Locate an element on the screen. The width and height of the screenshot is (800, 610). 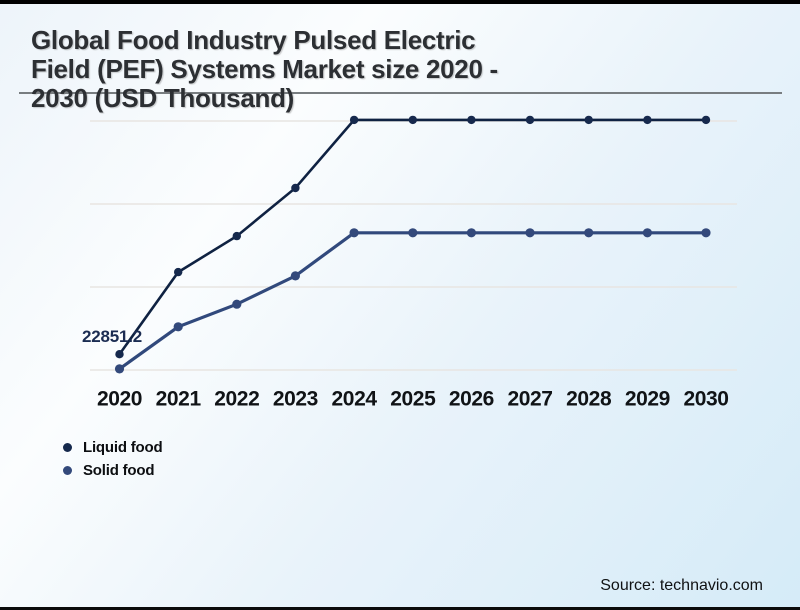
svg-text: 2026 is located at coordinates (471, 399).